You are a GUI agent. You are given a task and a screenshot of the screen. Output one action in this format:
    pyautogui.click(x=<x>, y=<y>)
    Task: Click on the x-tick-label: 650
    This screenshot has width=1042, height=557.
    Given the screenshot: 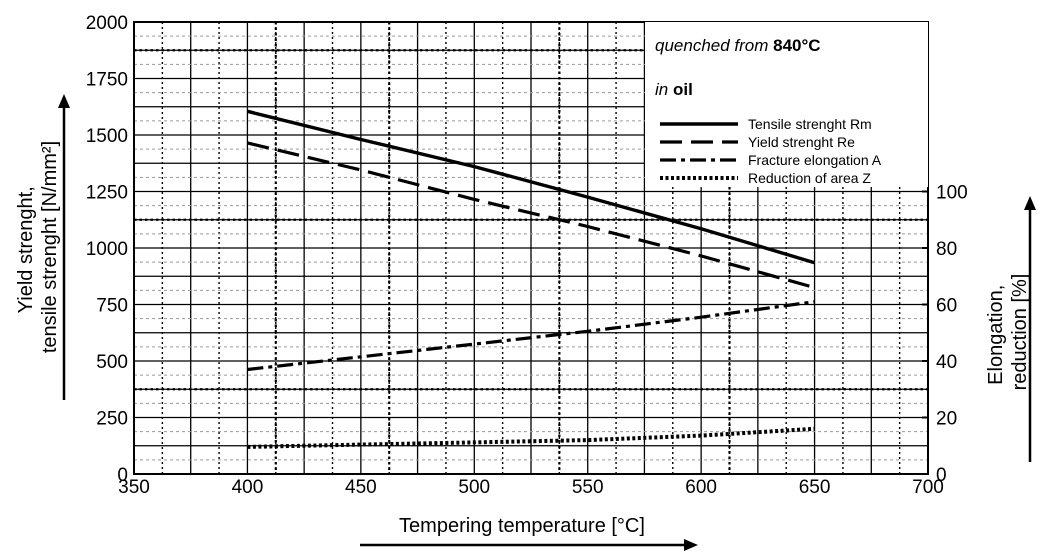 What is the action you would take?
    pyautogui.click(x=815, y=487)
    